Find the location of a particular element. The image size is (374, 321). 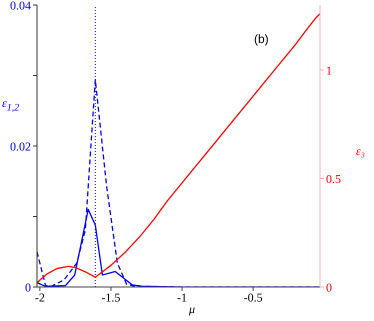

y2-tick-label: 0 is located at coordinates (329, 287).